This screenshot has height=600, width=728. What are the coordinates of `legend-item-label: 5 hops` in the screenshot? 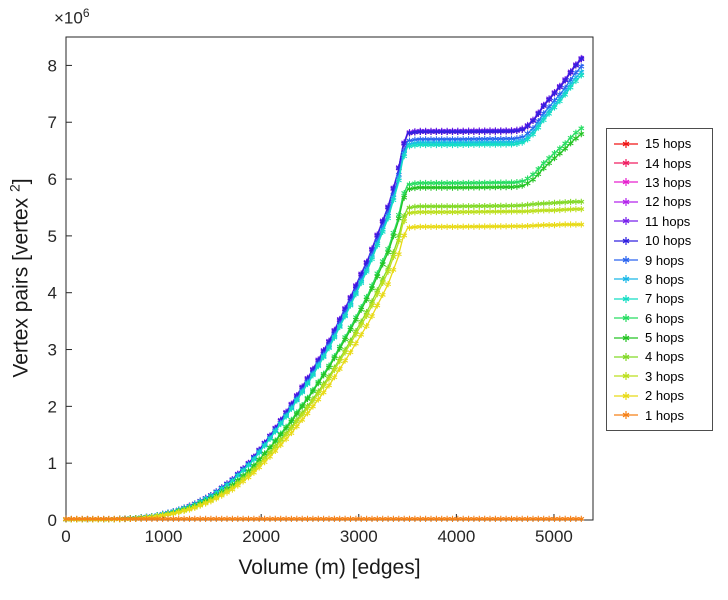 It's located at (665, 338).